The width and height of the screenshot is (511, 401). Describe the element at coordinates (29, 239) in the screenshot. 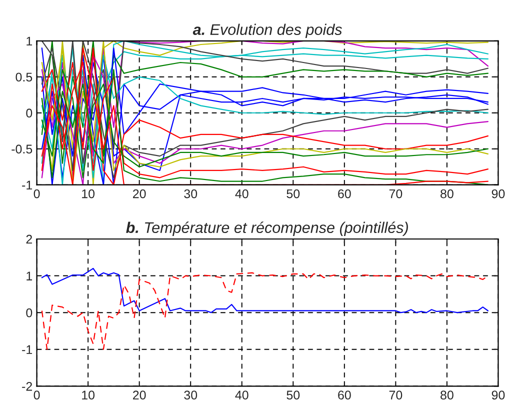

I see `y-tick-label: 2` at that location.